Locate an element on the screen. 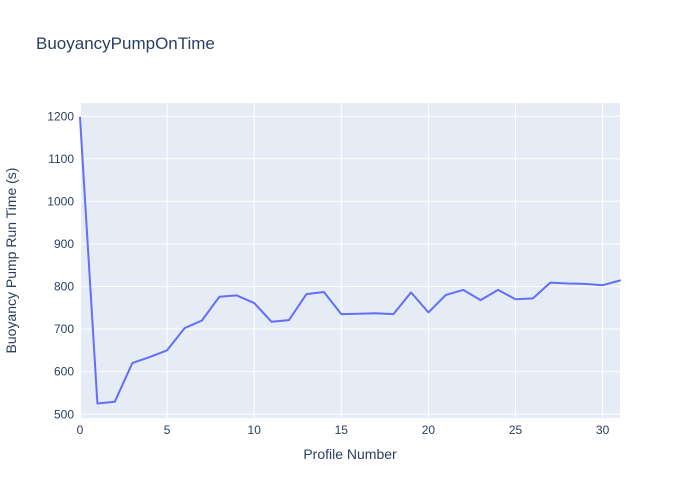 The width and height of the screenshot is (700, 500). x-tick-label: 15 is located at coordinates (342, 430).